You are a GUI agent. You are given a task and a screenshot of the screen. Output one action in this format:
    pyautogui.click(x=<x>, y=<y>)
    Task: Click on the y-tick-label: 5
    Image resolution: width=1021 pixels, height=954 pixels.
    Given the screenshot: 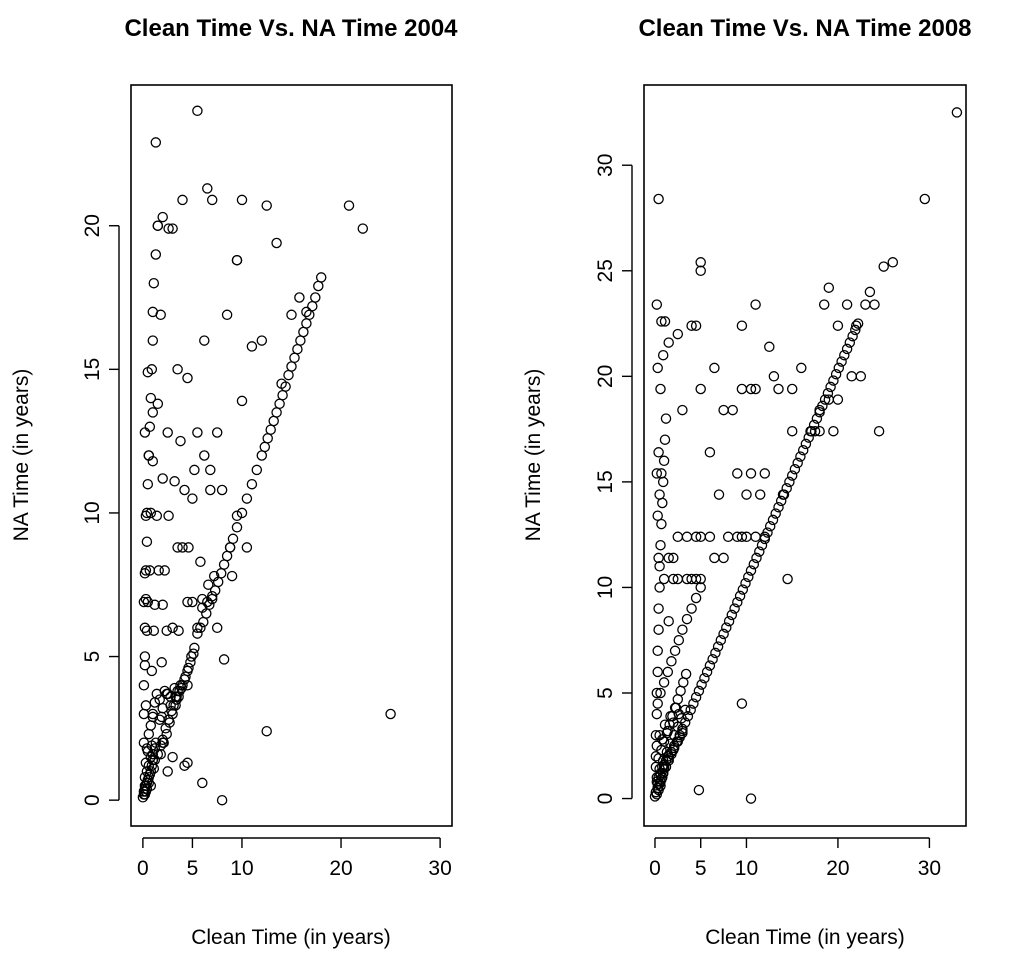 What is the action you would take?
    pyautogui.click(x=92, y=657)
    